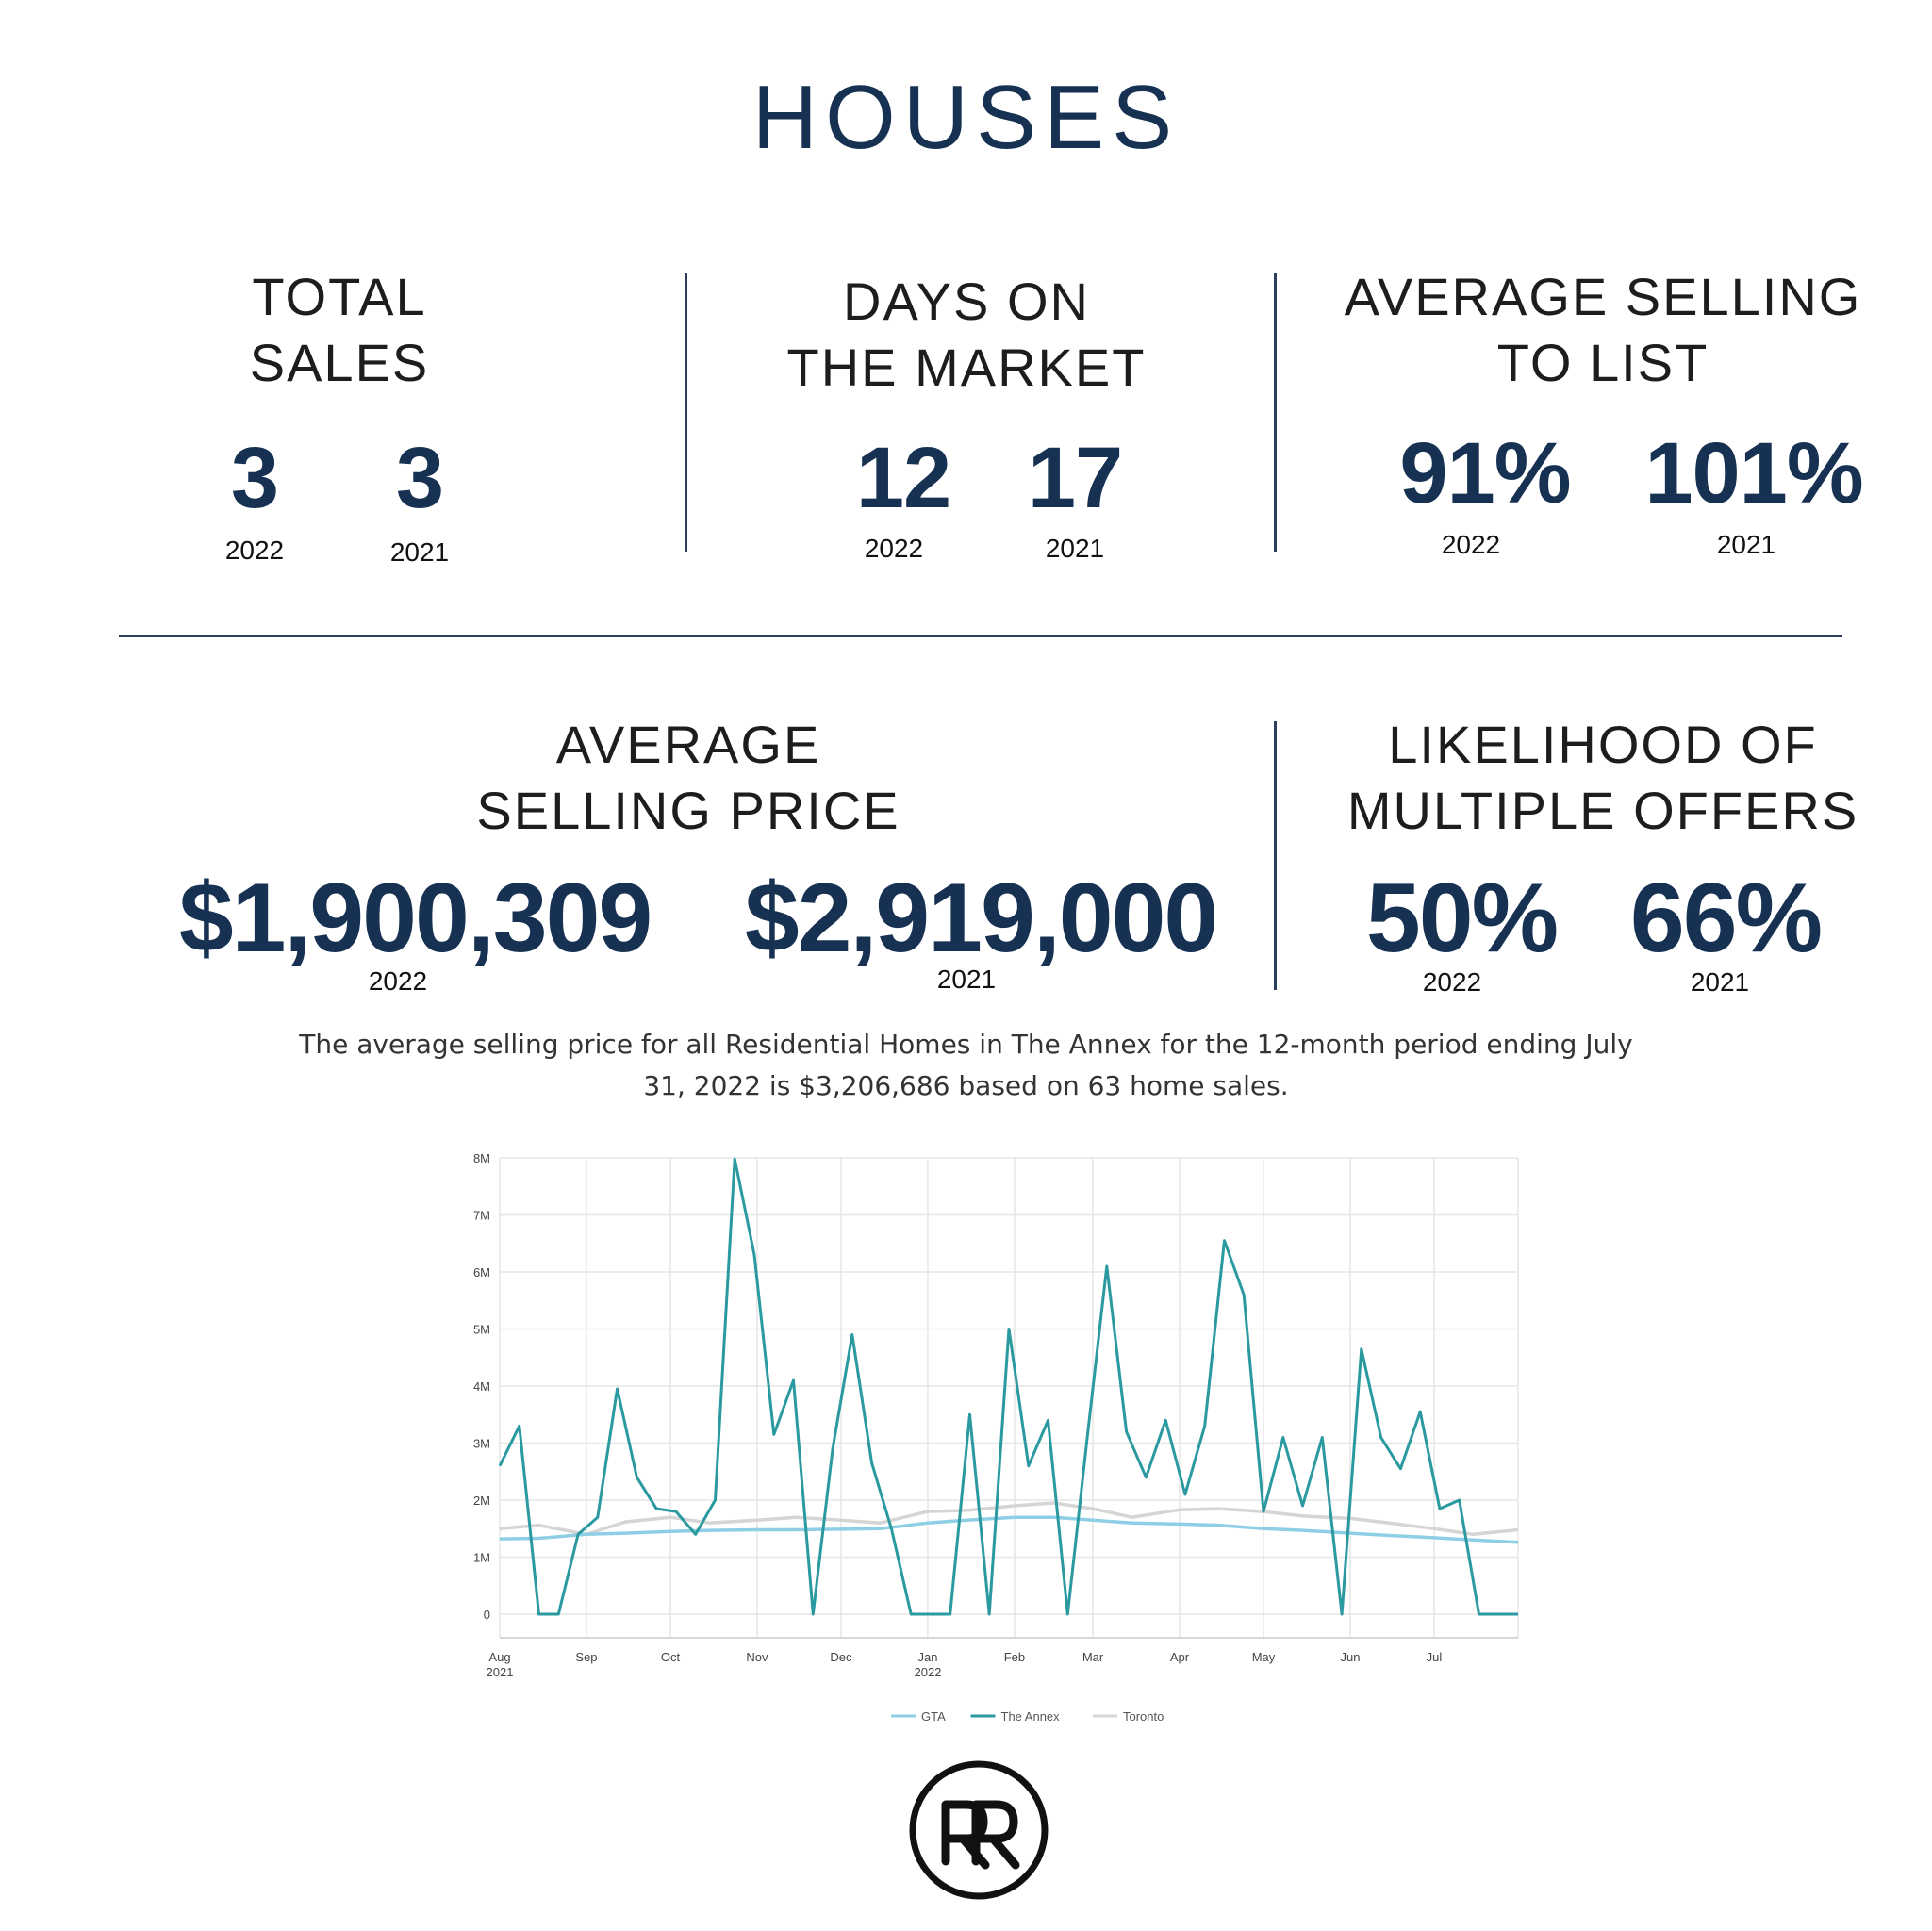  I want to click on avg-selling-to-list-2022-year: 2022, so click(1471, 544).